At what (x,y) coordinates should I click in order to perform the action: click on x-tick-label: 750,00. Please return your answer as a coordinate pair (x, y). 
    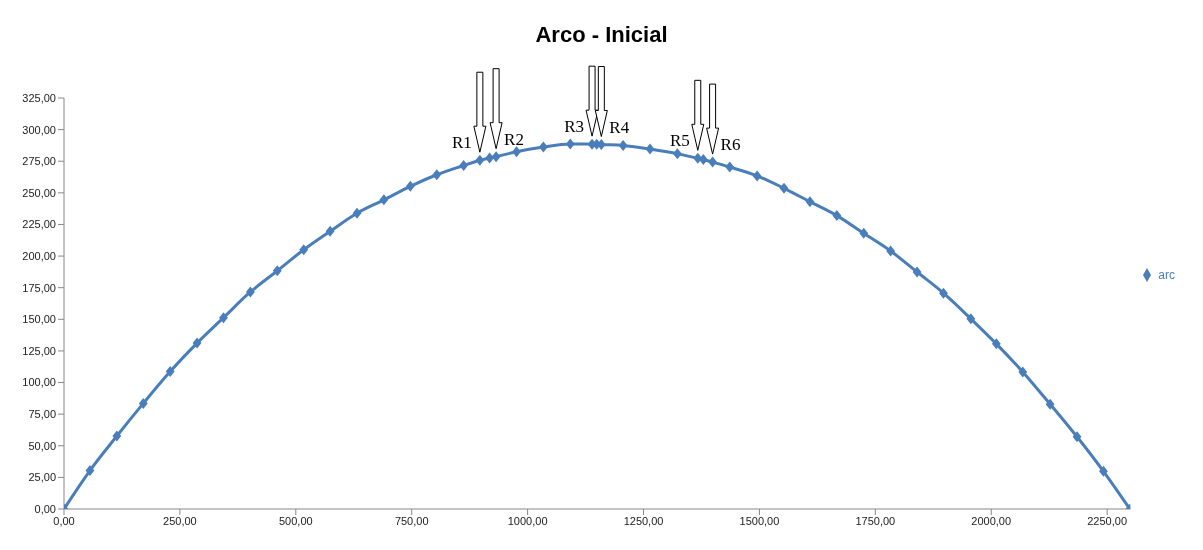
    Looking at the image, I should click on (411, 520).